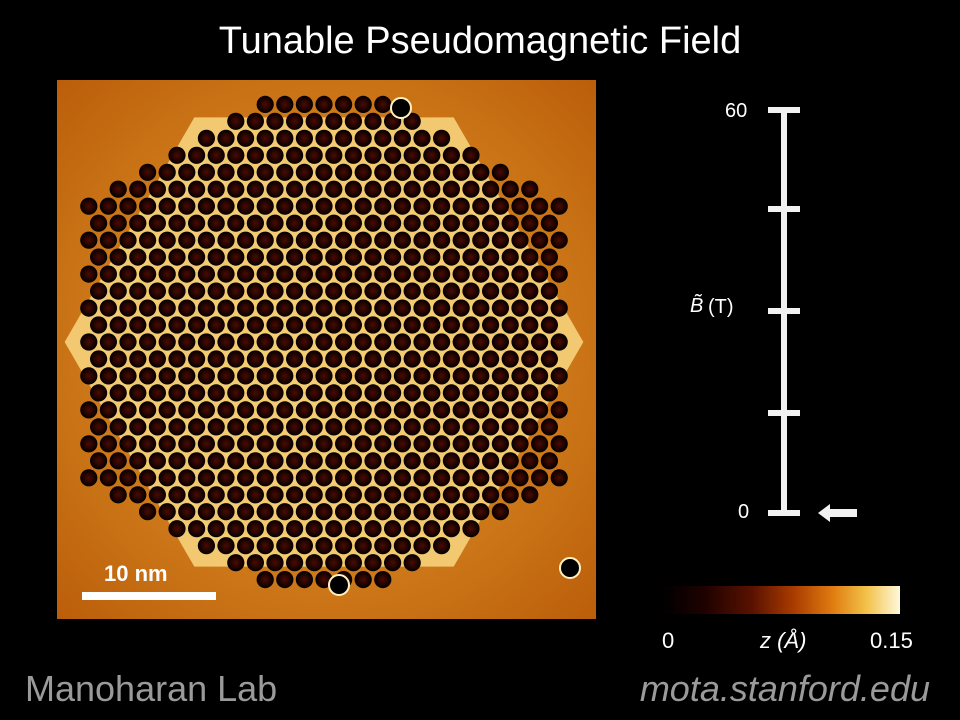  I want to click on field-bottom-tick-label: 0, so click(744, 512).